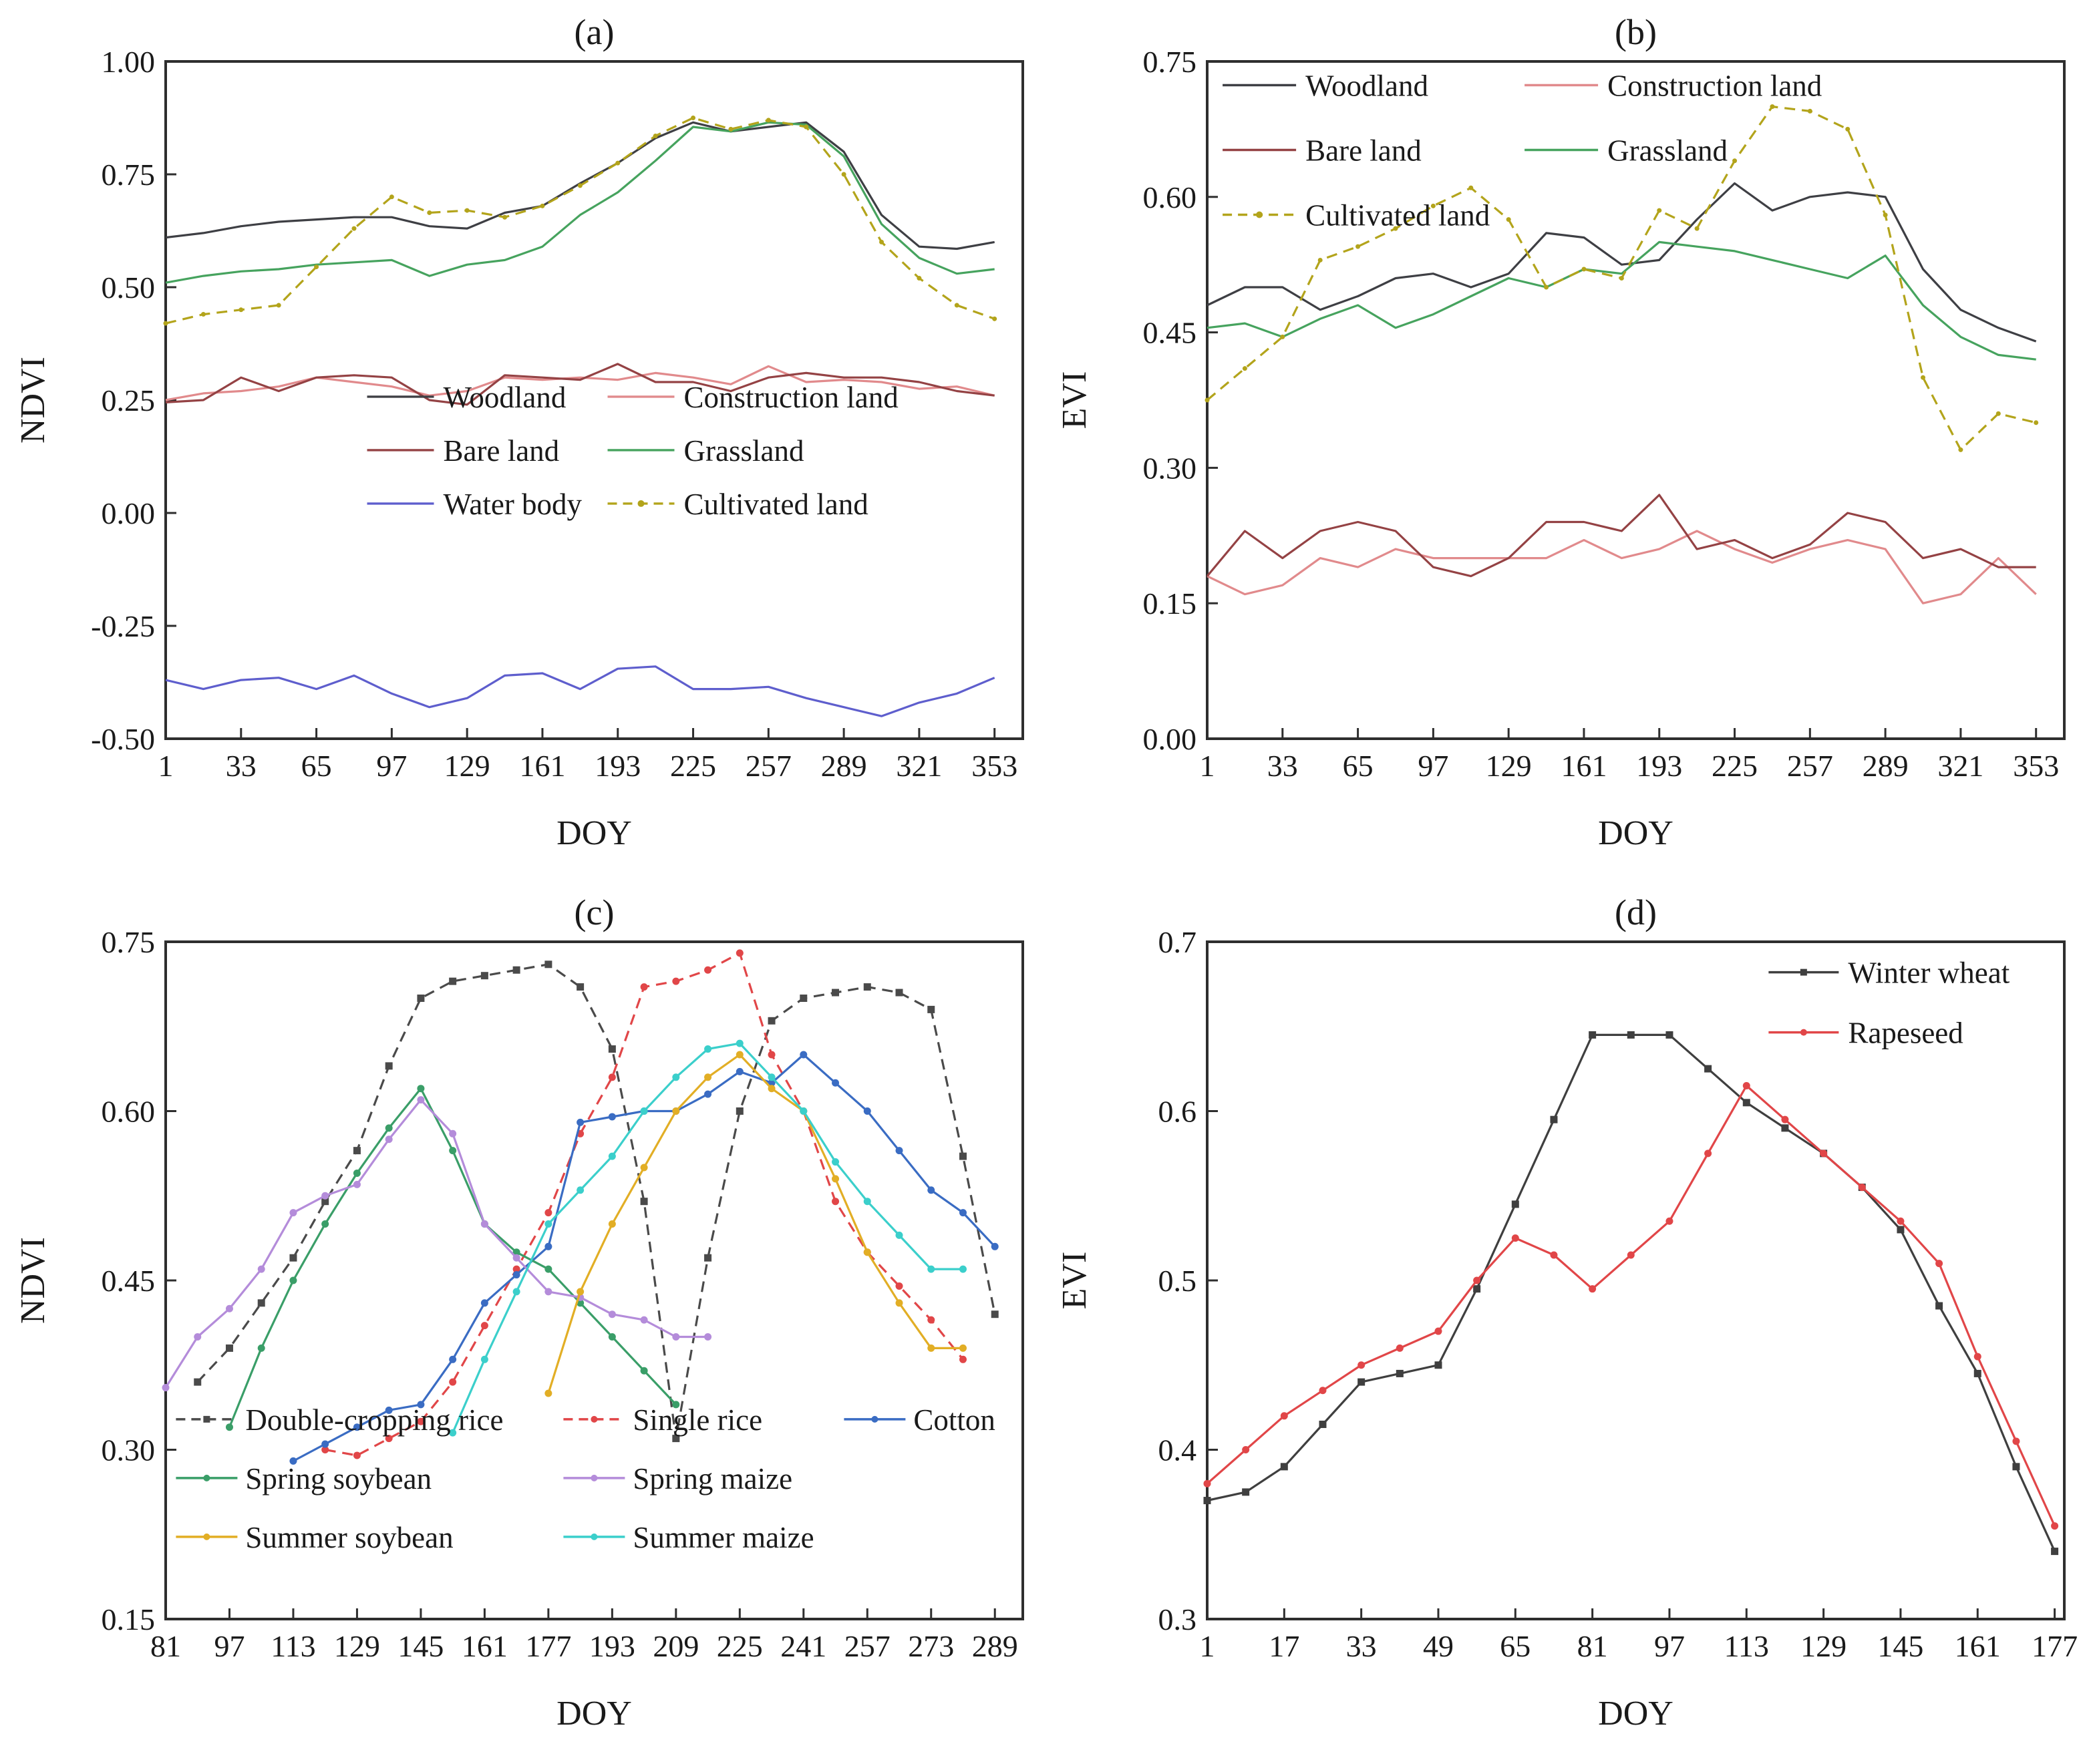 The width and height of the screenshot is (2083, 1764). What do you see at coordinates (994, 766) in the screenshot?
I see `x-tick-label: 353` at bounding box center [994, 766].